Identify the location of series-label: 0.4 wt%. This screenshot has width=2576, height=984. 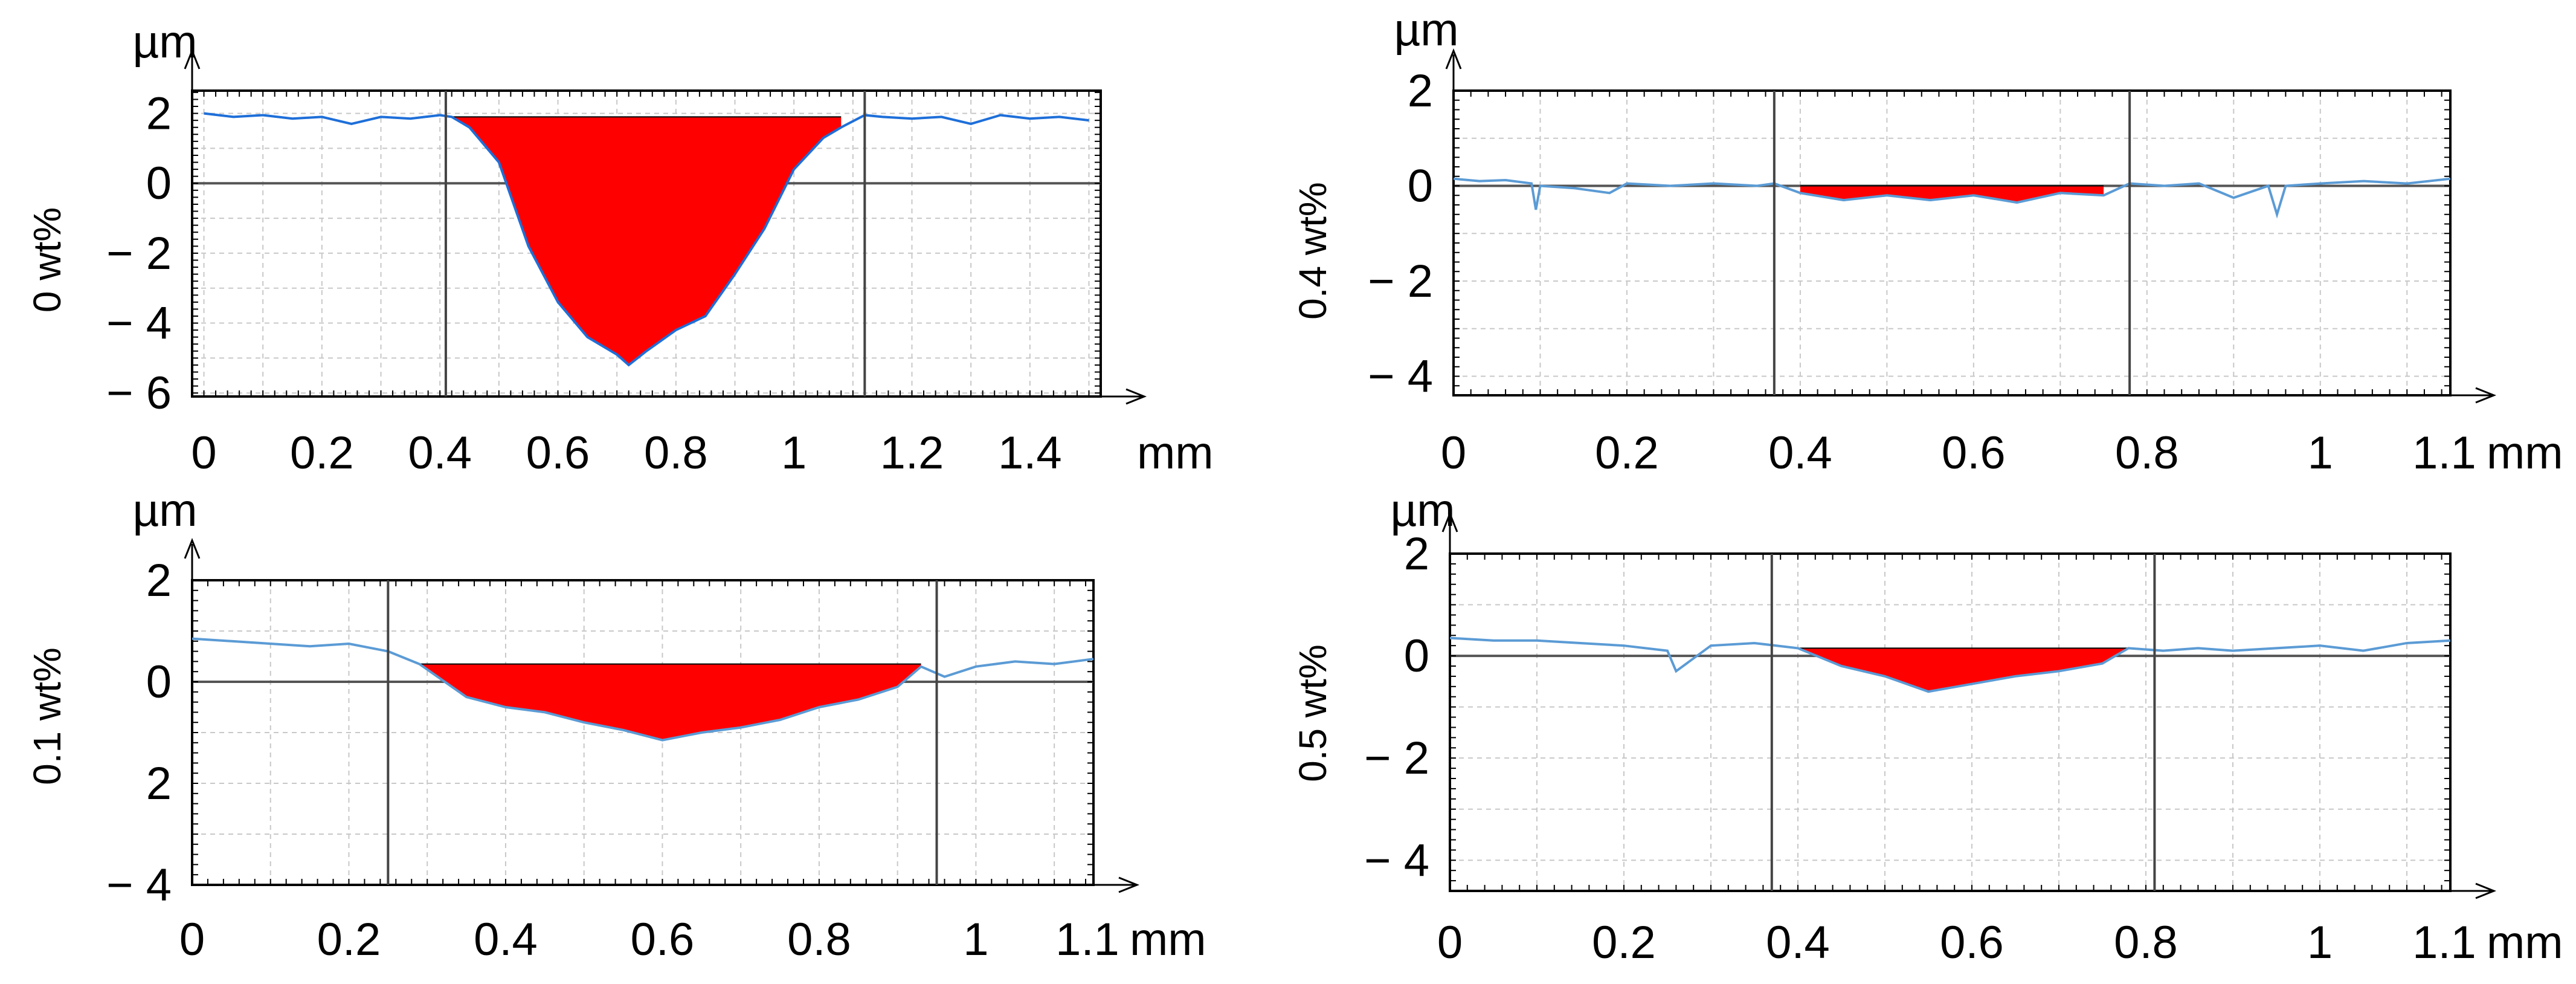
(1313, 251).